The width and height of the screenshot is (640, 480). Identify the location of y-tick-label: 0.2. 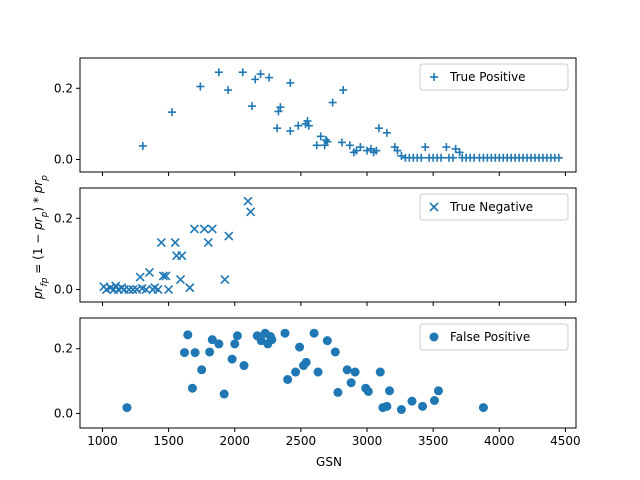
(63, 349).